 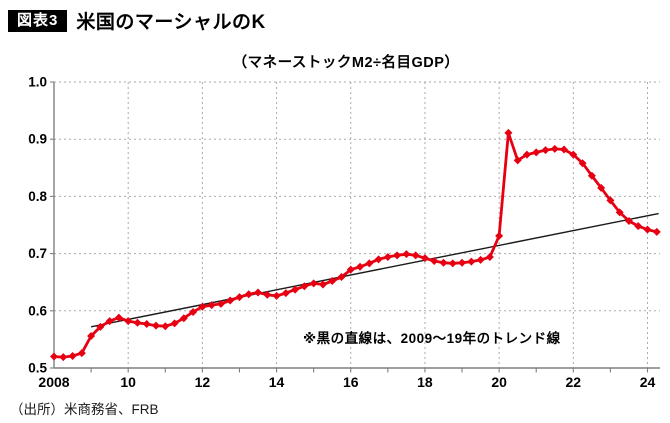 What do you see at coordinates (37, 368) in the screenshot?
I see `y-tick-label: 0.5` at bounding box center [37, 368].